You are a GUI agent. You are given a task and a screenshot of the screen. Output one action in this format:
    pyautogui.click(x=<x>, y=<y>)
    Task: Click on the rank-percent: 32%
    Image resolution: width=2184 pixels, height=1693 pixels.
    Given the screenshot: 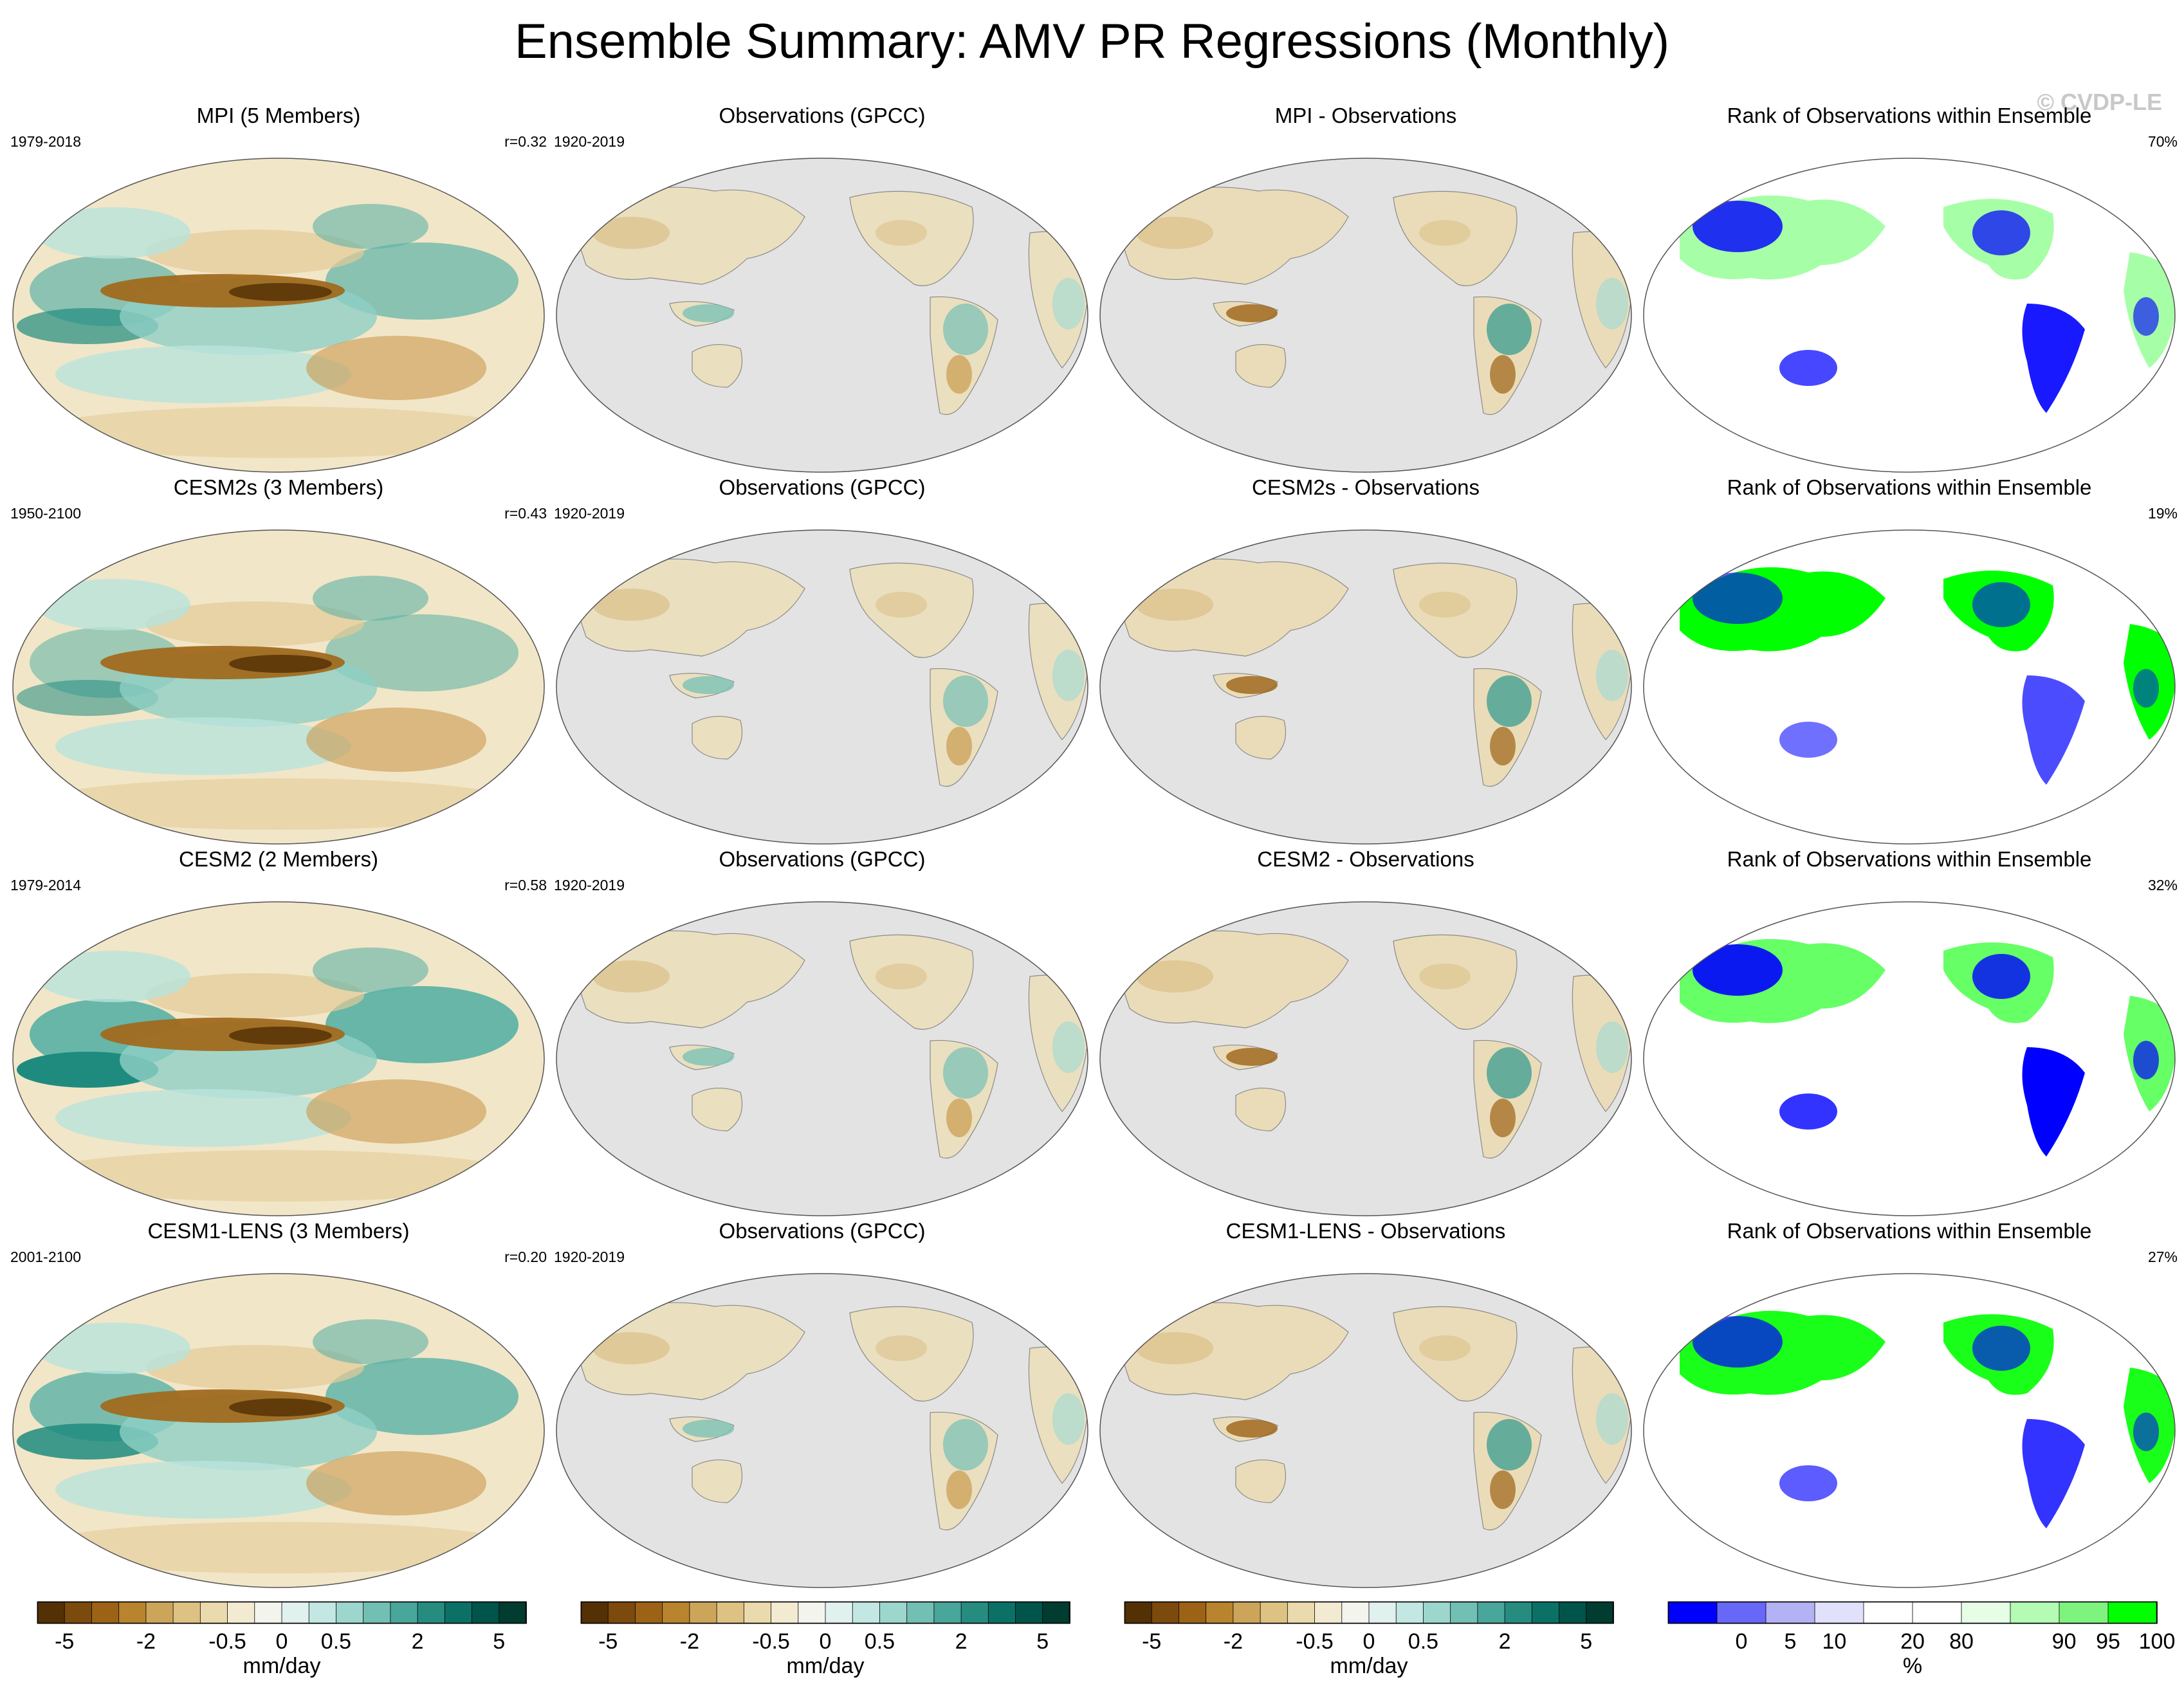 What is the action you would take?
    pyautogui.click(x=2163, y=885)
    